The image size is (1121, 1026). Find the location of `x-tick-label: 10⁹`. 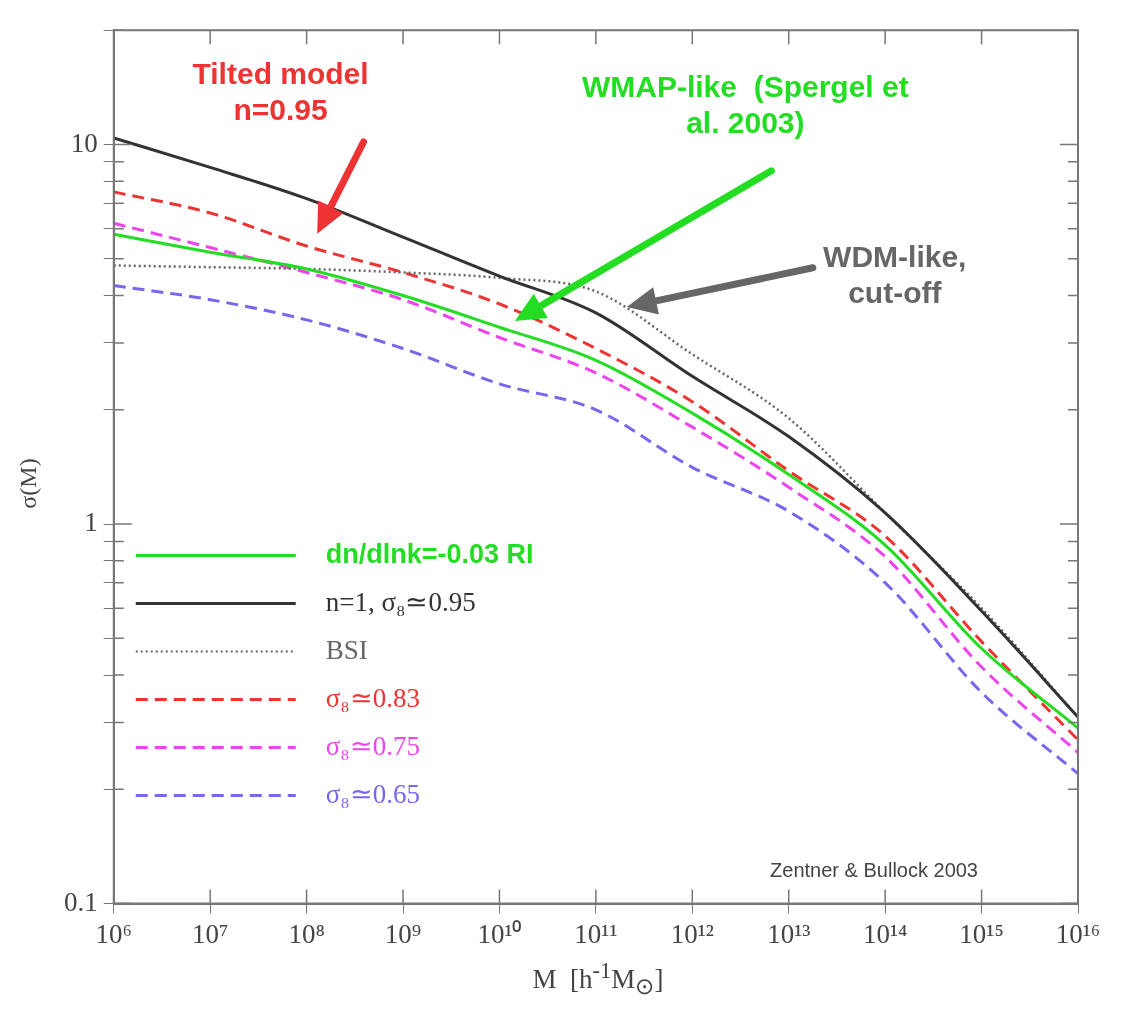

x-tick-label: 10⁹ is located at coordinates (403, 933).